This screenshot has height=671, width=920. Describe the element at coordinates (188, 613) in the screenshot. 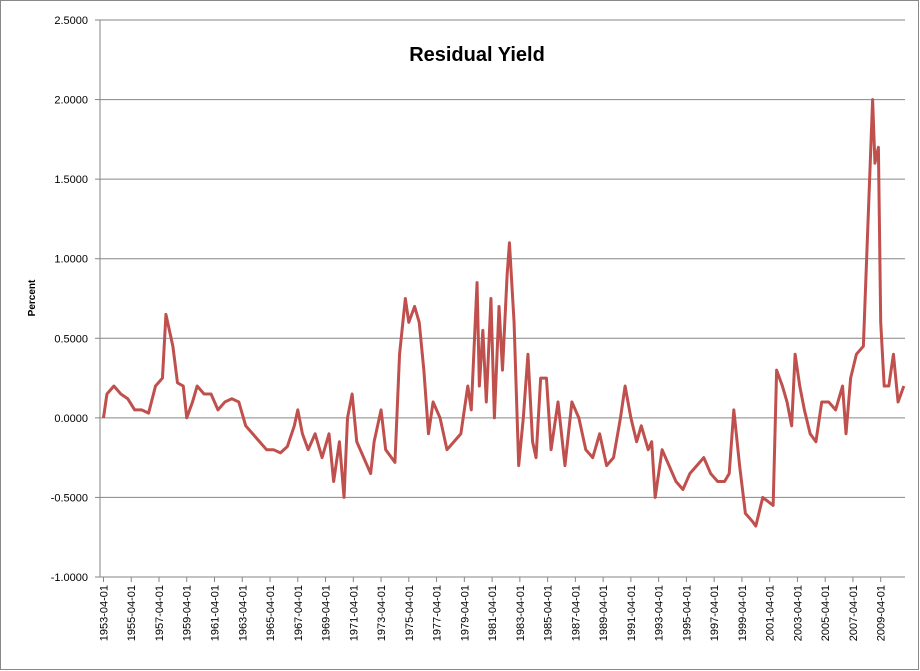

I see `x-tick-label: 1959-04-01` at that location.